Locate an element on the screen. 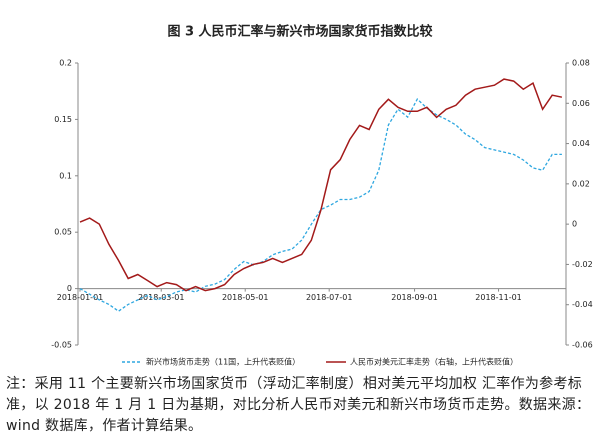  y-tick-label: 0.2 is located at coordinates (65, 63).